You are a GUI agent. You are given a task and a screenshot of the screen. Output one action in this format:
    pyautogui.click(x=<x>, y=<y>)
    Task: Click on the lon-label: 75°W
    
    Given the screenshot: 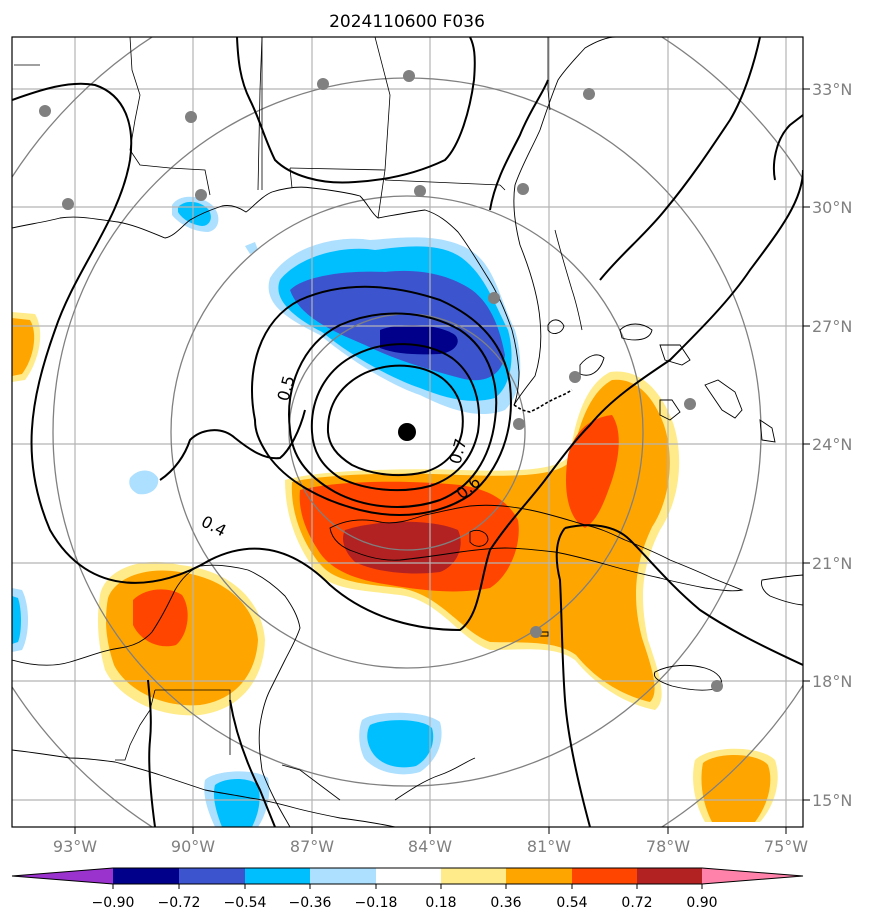 What is the action you would take?
    pyautogui.click(x=786, y=846)
    